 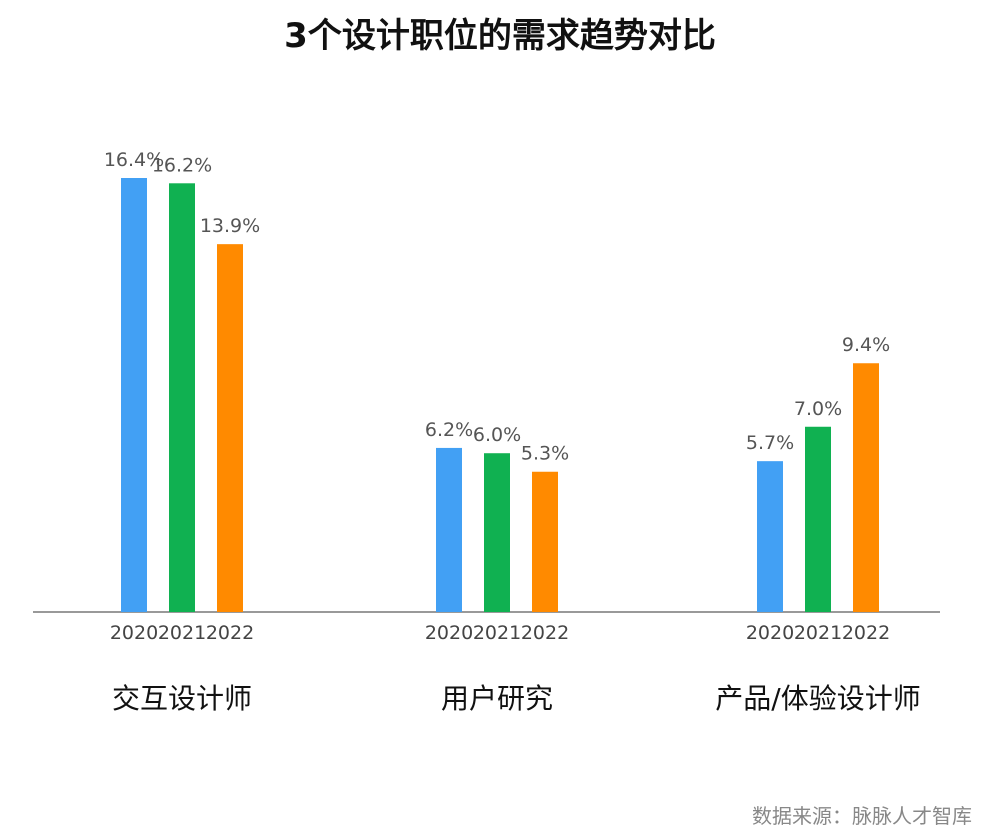 I want to click on chart-title: 3个设计职位的需求趋势对比, so click(x=500, y=36).